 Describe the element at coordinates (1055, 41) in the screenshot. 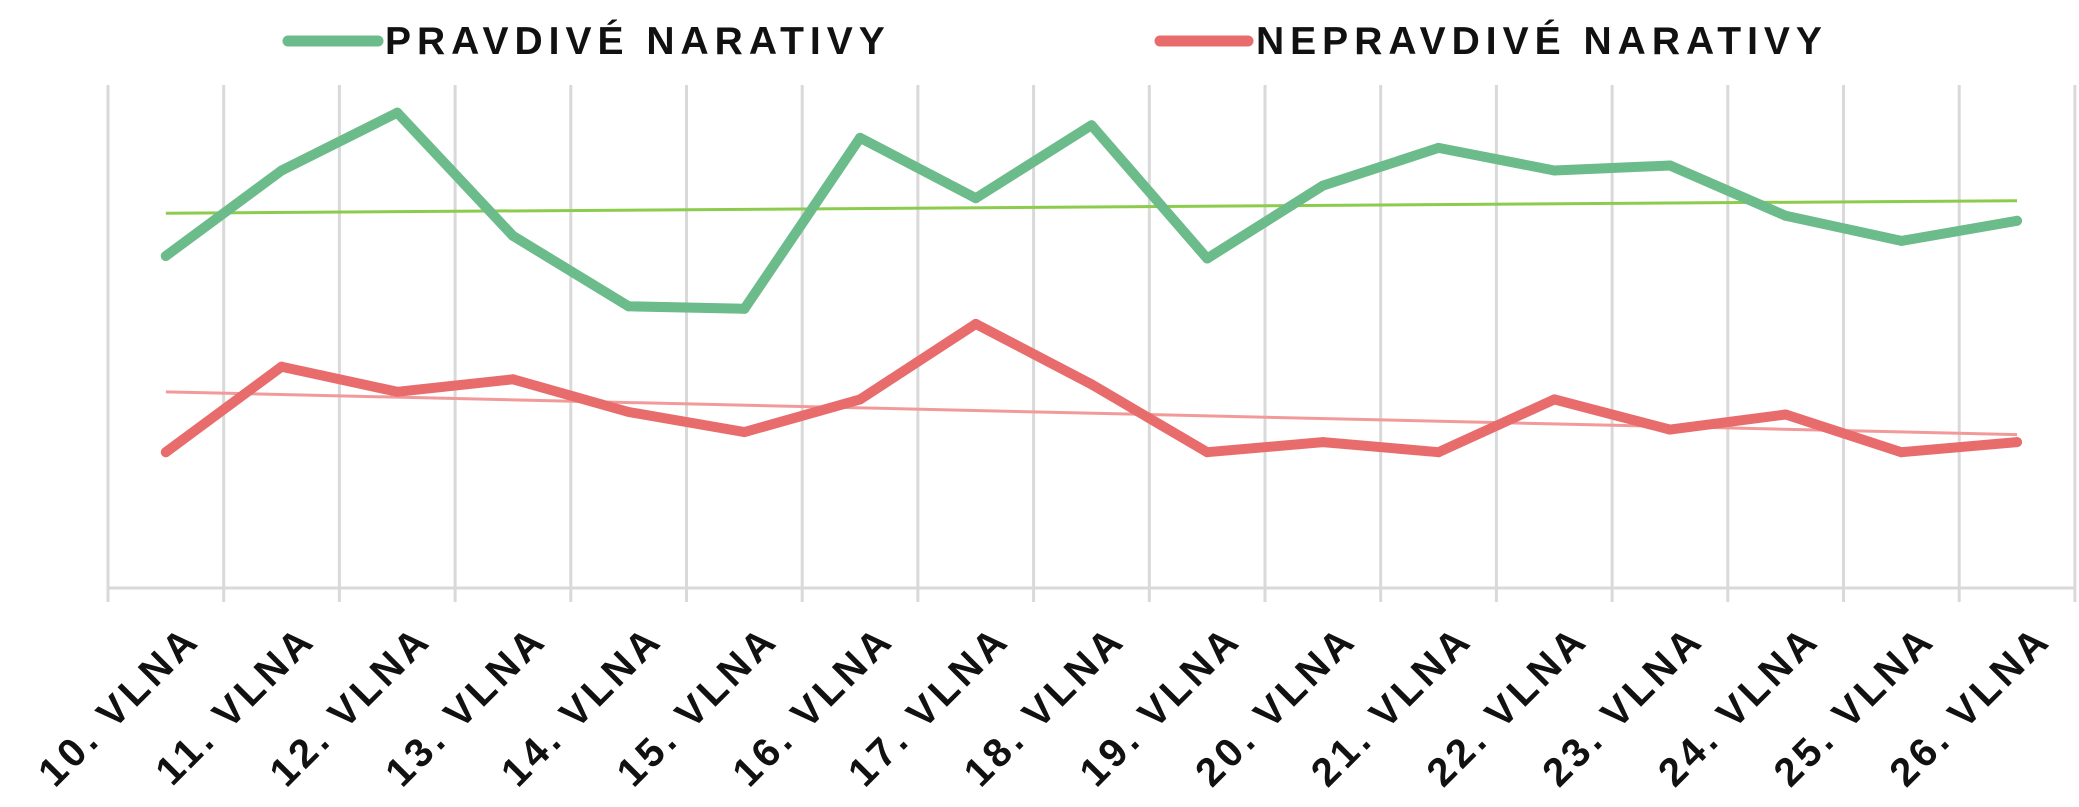

I see `legend: PRAVDIVÉ NARATIVY NEPRAVDIVÉ NARATIVY` at that location.